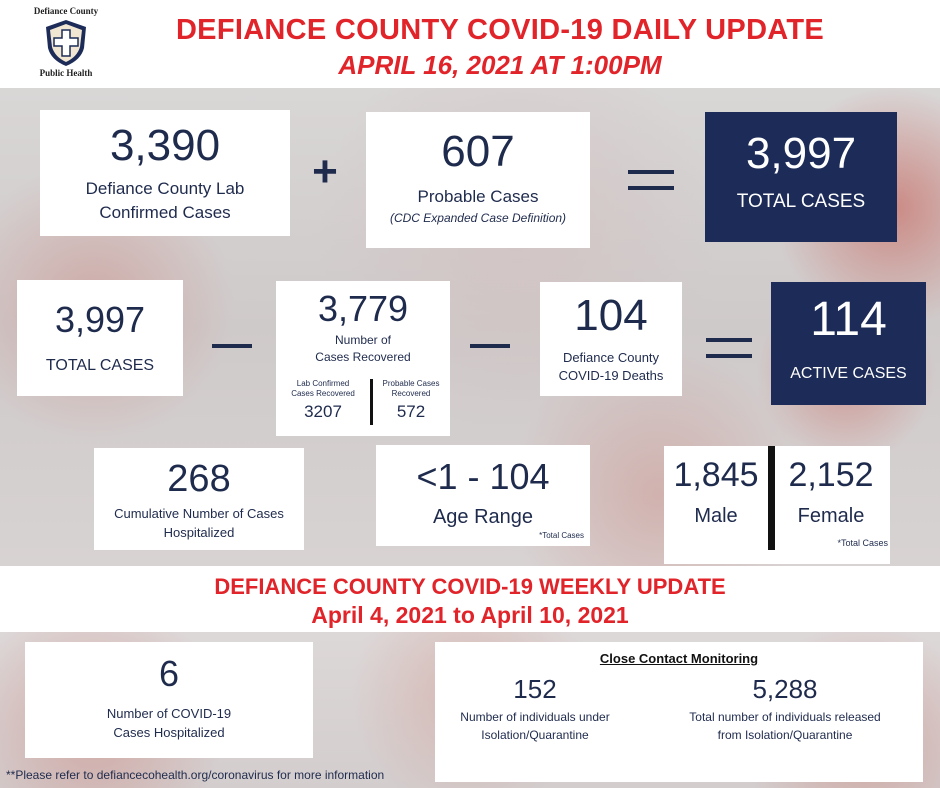 Image resolution: width=940 pixels, height=788 pixels. What do you see at coordinates (66, 11) in the screenshot?
I see `logo-org-name: Defiance County` at bounding box center [66, 11].